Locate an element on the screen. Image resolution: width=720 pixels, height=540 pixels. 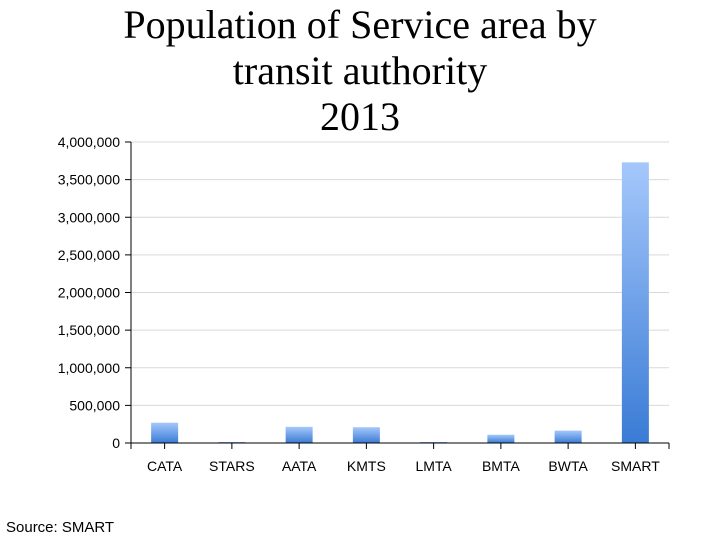
x-tick-label: BWTA is located at coordinates (568, 466).